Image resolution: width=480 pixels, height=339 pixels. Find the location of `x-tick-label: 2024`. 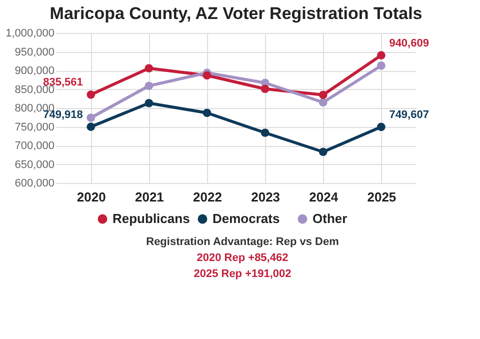

x-tick-label: 2024 is located at coordinates (324, 197).